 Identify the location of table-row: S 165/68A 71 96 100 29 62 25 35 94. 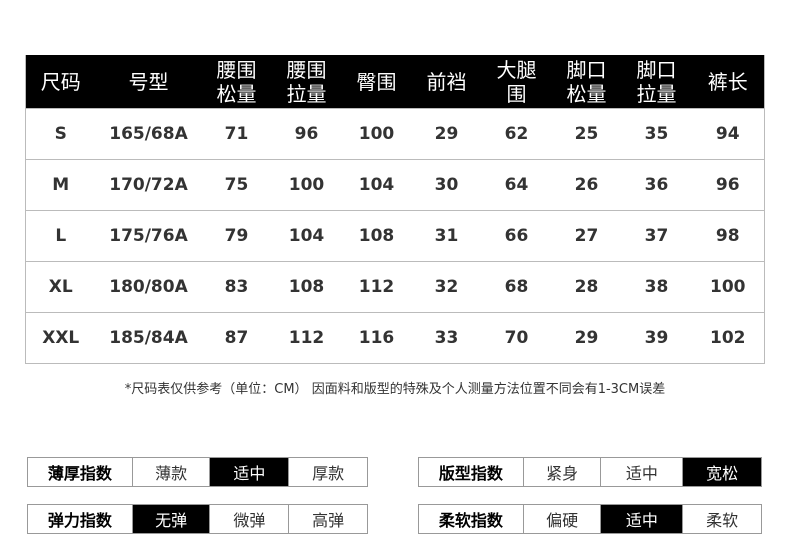
(395, 134).